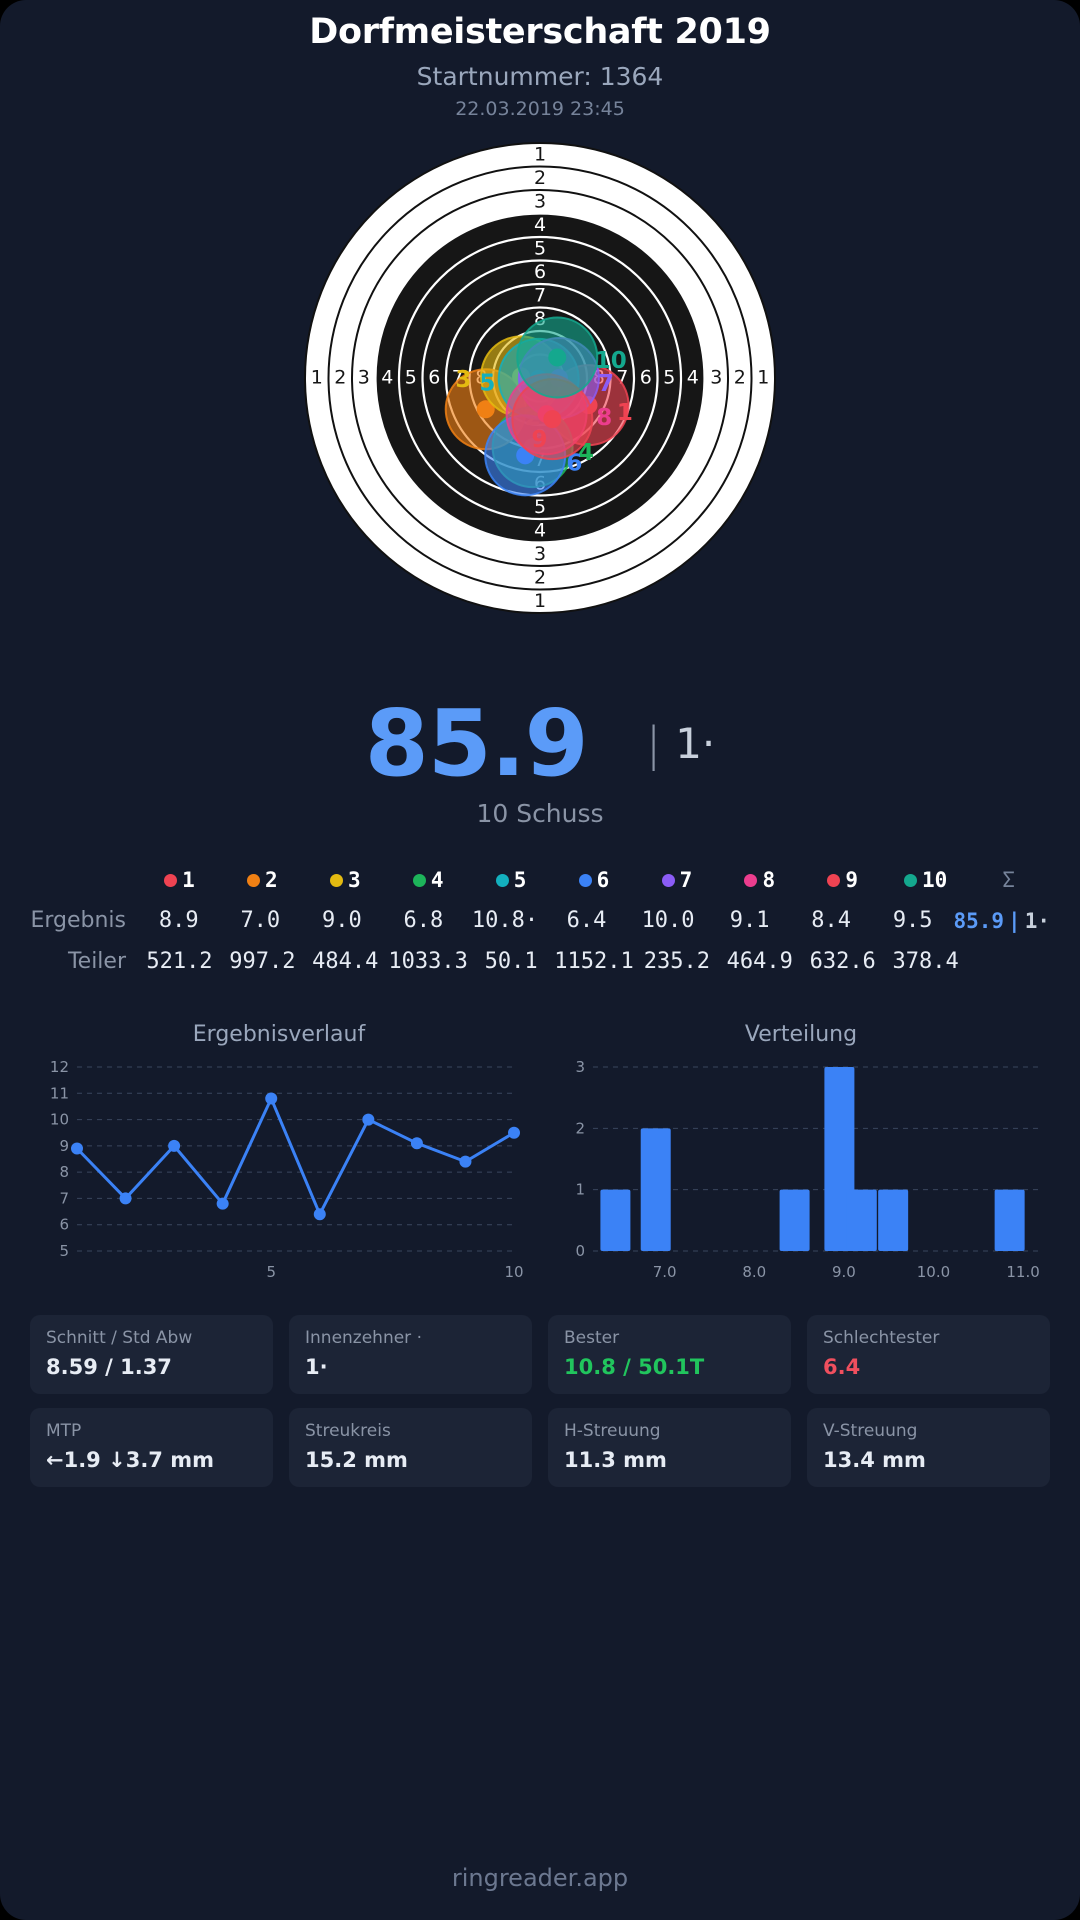 This screenshot has height=1920, width=1080. What do you see at coordinates (540, 76) in the screenshot?
I see `start-number: Startnummer: 1364` at bounding box center [540, 76].